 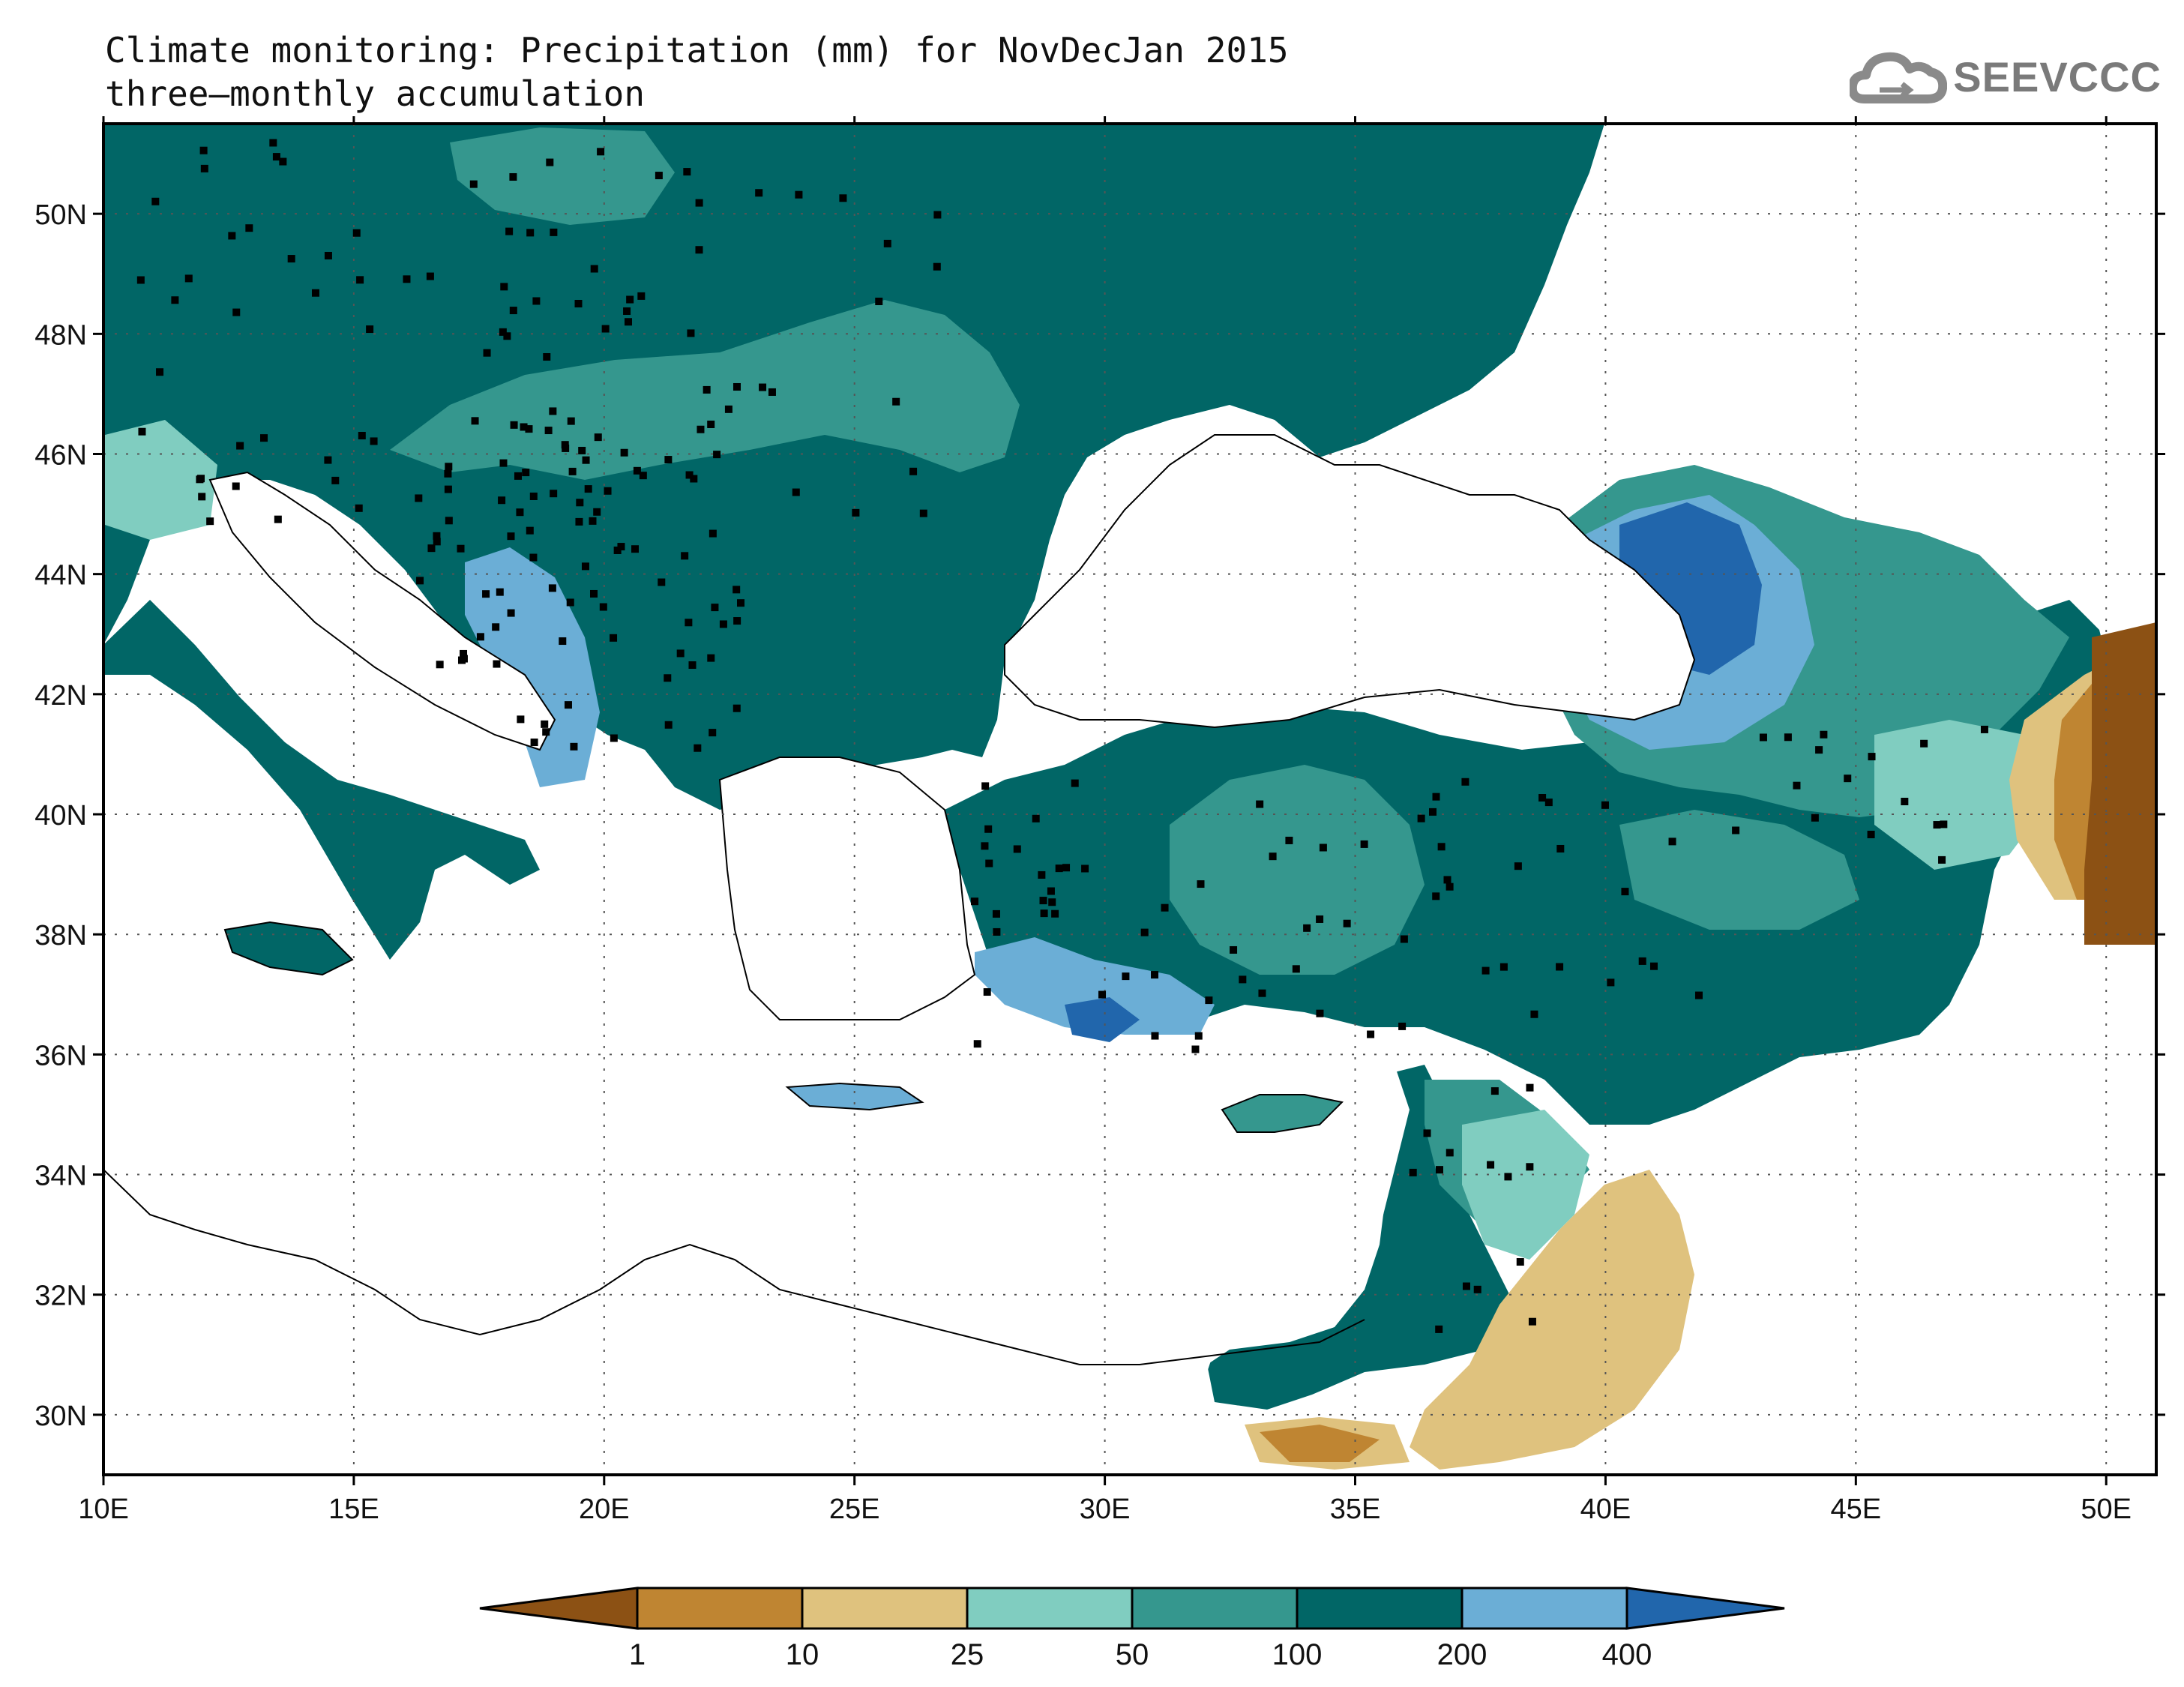 What do you see at coordinates (1552, 1320) in the screenshot?
I see `patch-arabia-sand` at bounding box center [1552, 1320].